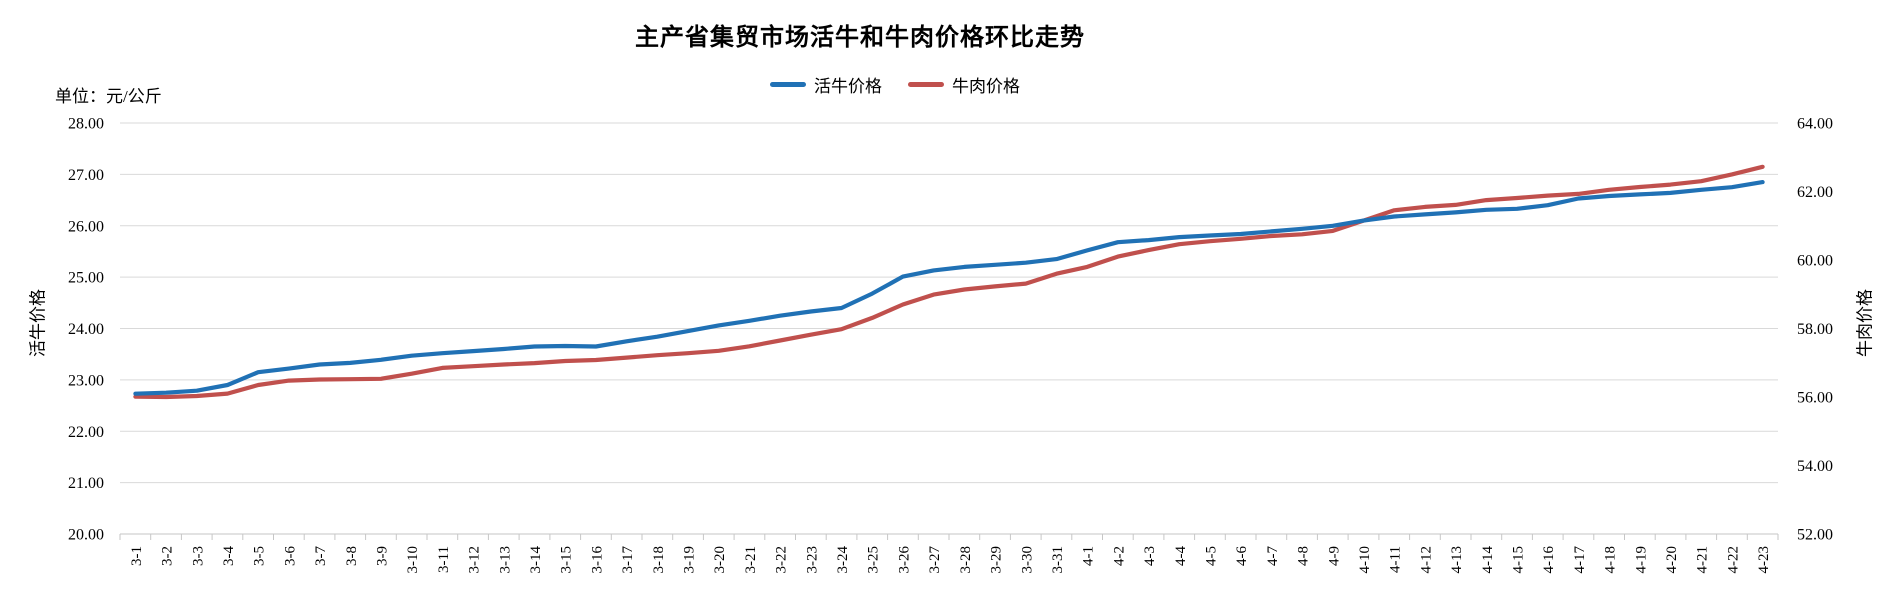 This screenshot has height=595, width=1898. Describe the element at coordinates (198, 556) in the screenshot. I see `x-axis-tick-label: 3-3` at that location.